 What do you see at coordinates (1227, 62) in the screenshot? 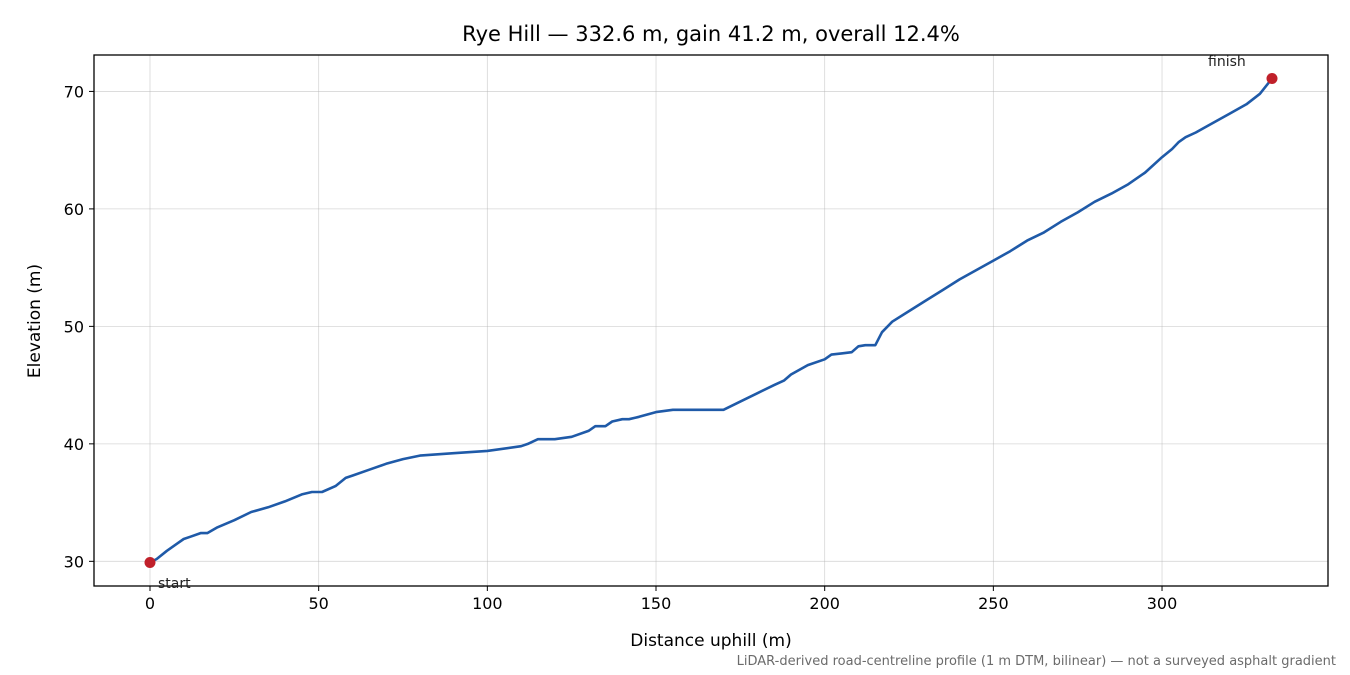
I see `finish-annotation: finish` at bounding box center [1227, 62].